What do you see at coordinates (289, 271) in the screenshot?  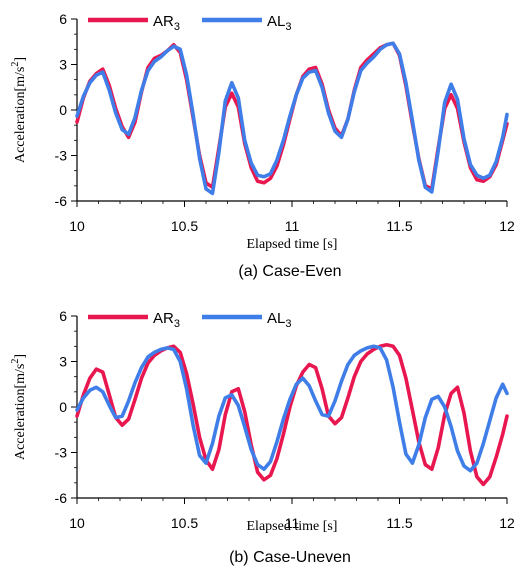 I see `panel-caption: (a) Case-Even` at bounding box center [289, 271].